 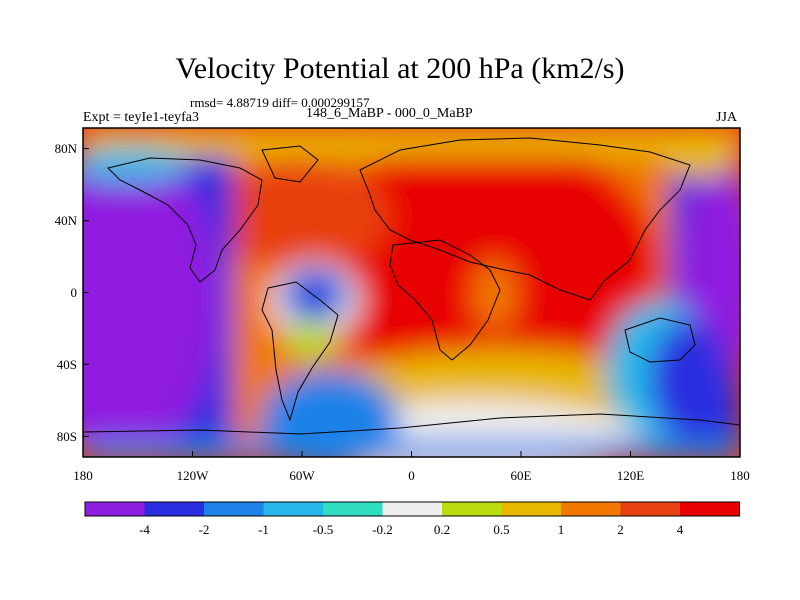 I want to click on stats-label: rmsd= 4.88719 diff= 0.000299157, so click(x=280, y=102).